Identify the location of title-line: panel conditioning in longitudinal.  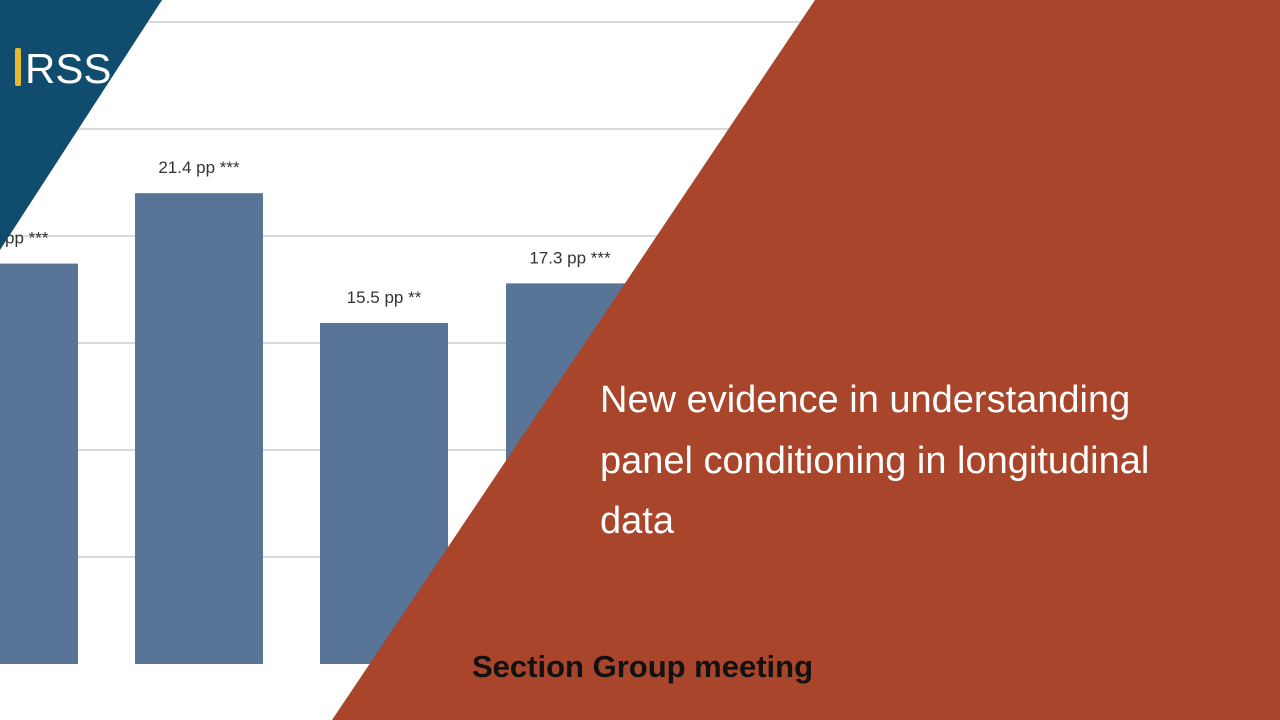
(874, 461).